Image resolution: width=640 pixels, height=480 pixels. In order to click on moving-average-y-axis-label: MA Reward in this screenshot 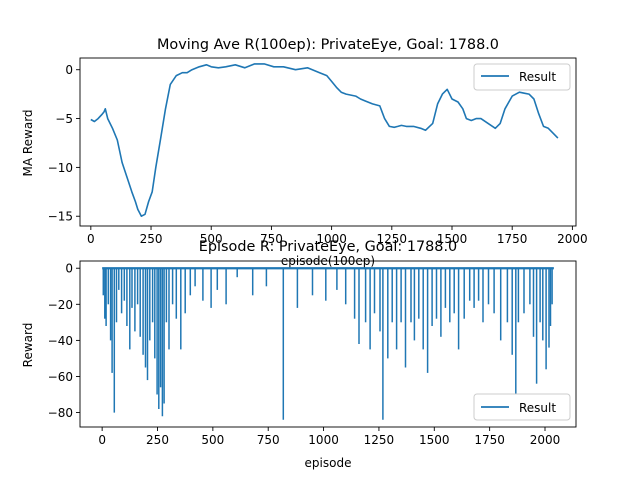, I will do `click(28, 142)`.